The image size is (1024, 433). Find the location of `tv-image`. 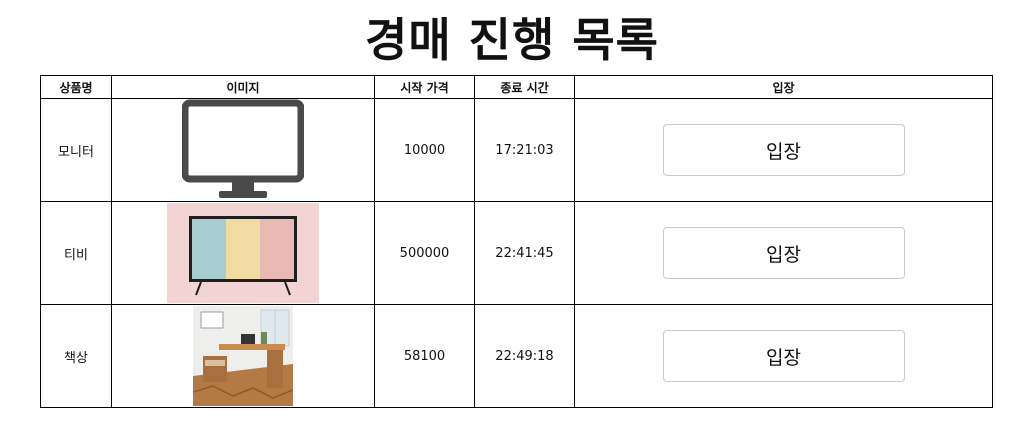

tv-image is located at coordinates (243, 253).